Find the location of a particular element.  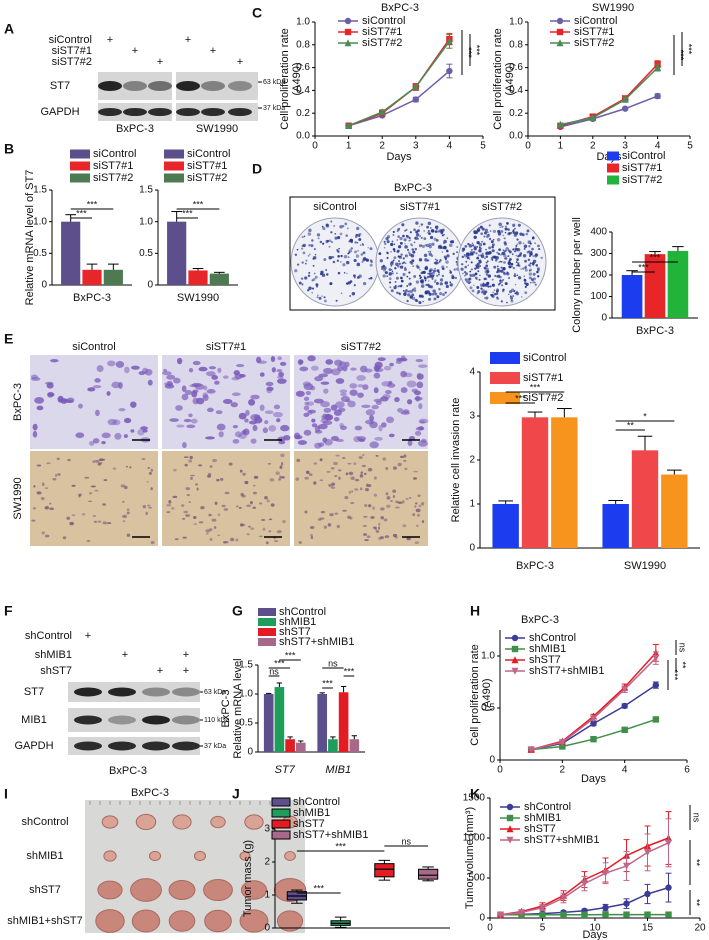

significance: *** is located at coordinates (689, 49).